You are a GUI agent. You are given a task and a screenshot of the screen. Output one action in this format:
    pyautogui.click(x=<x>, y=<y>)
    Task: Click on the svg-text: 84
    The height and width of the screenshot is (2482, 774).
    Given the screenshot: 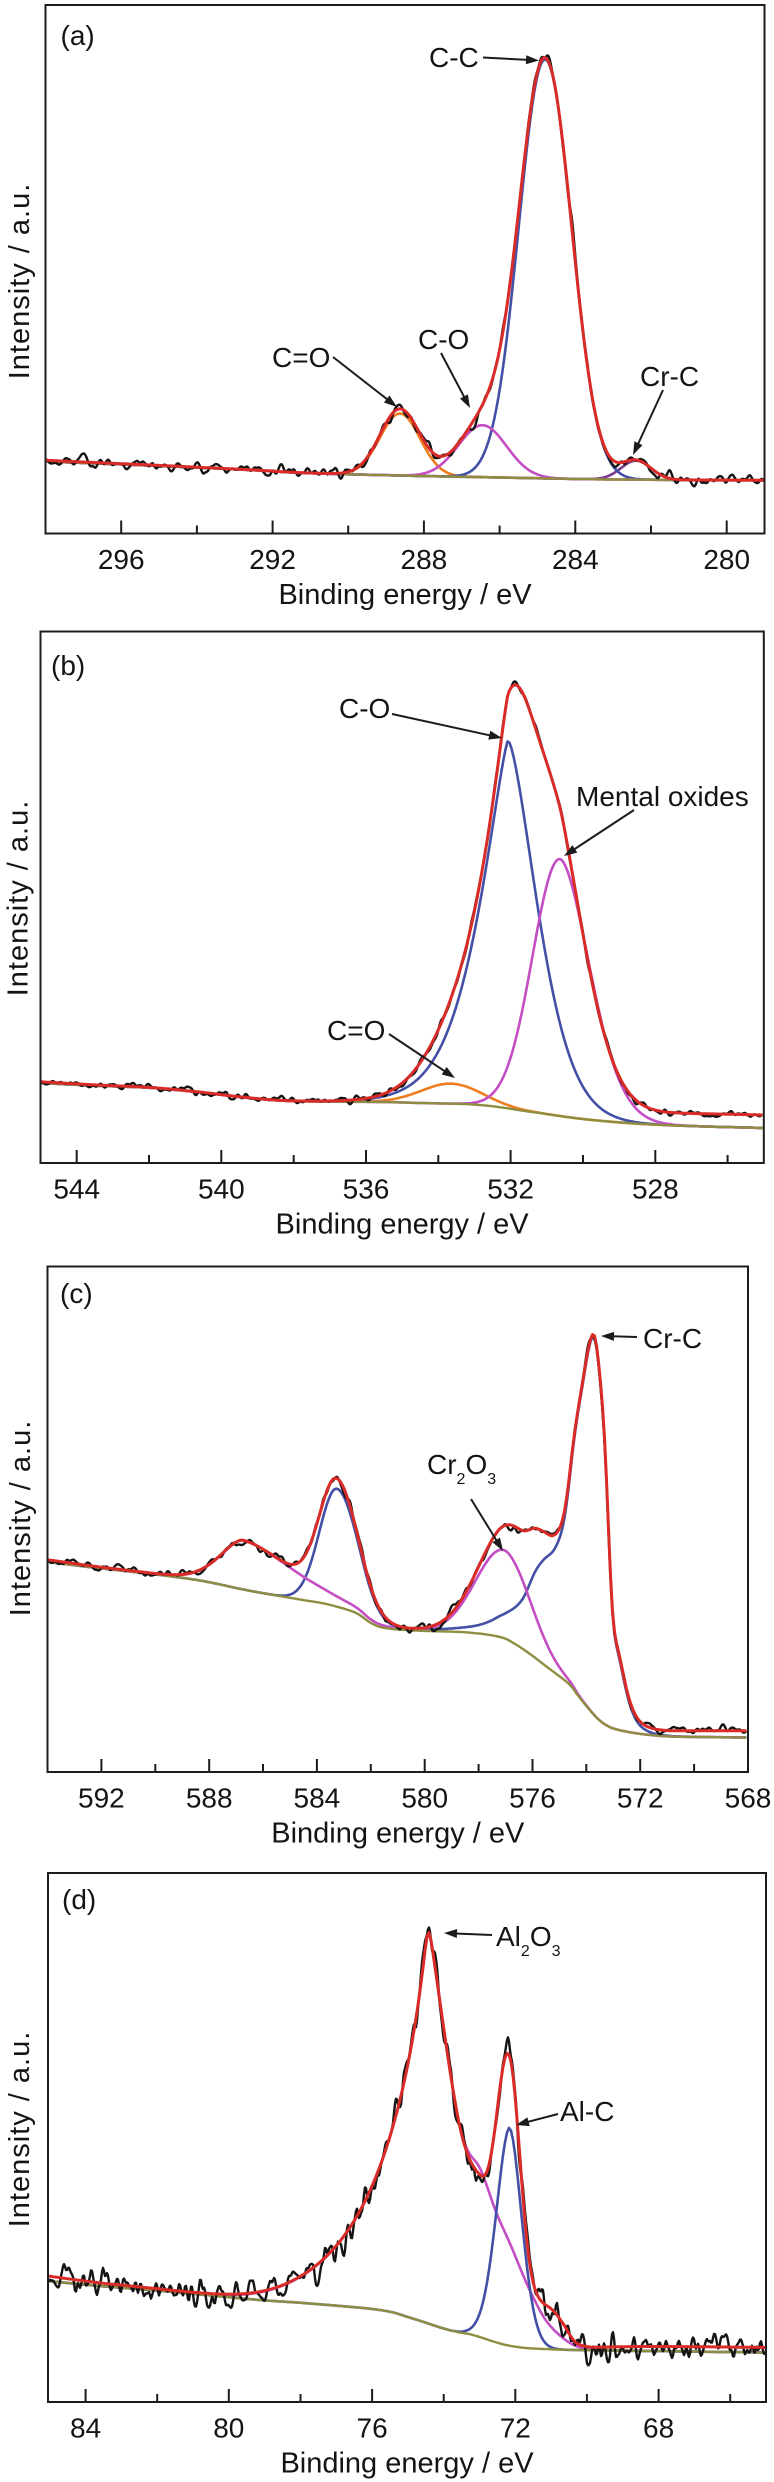 What is the action you would take?
    pyautogui.click(x=85, y=2428)
    